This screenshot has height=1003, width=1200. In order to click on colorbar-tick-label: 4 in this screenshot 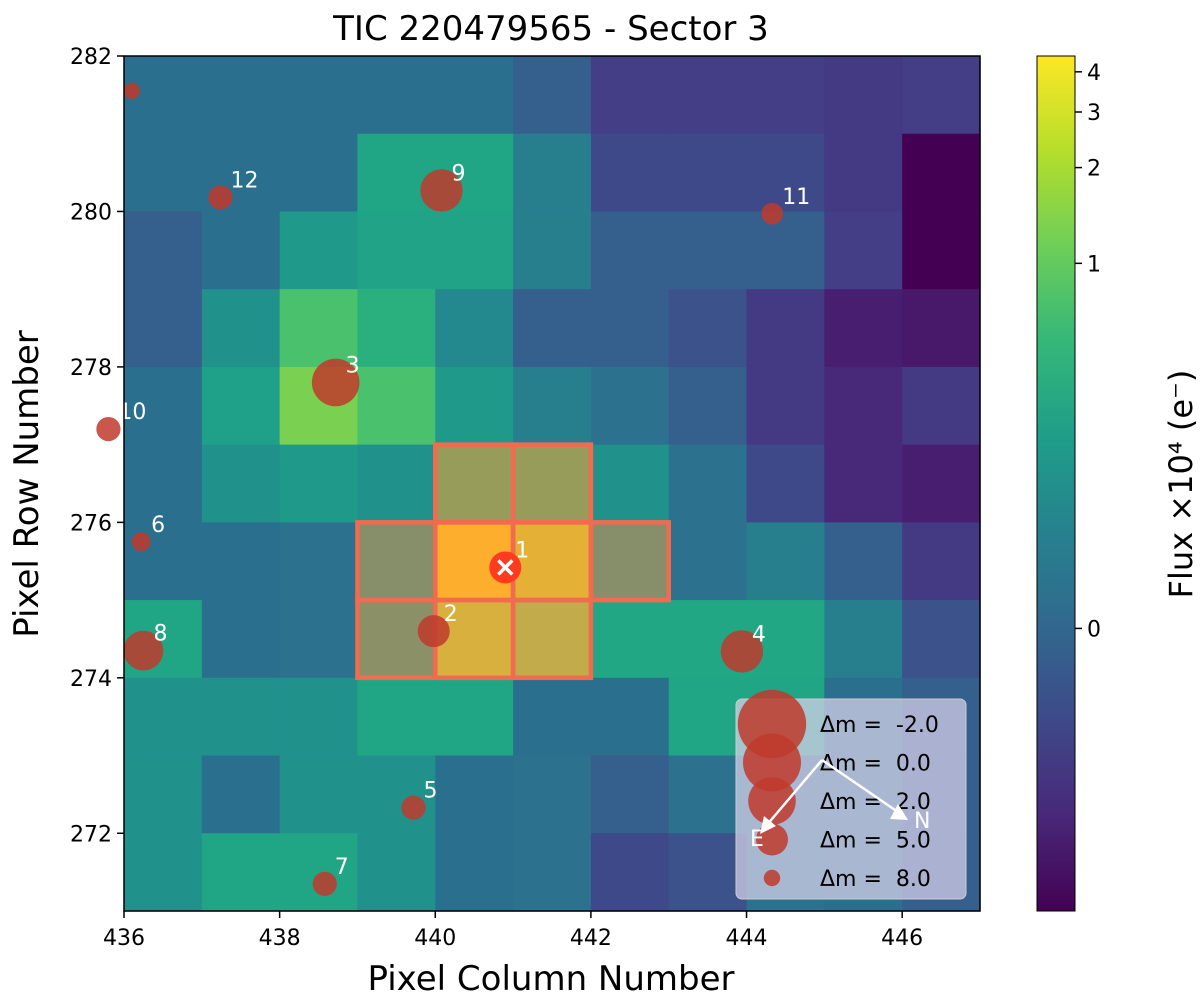, I will do `click(1094, 73)`.